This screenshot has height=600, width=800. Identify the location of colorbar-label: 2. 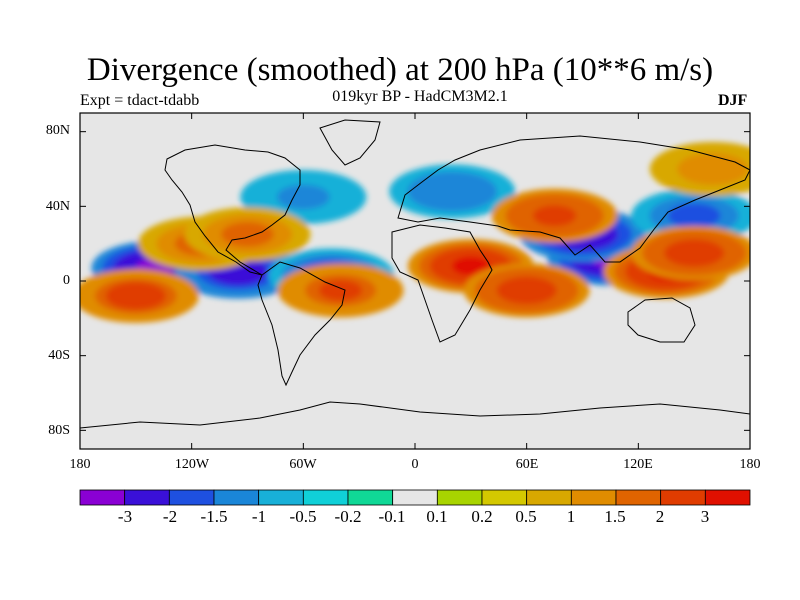
(660, 516).